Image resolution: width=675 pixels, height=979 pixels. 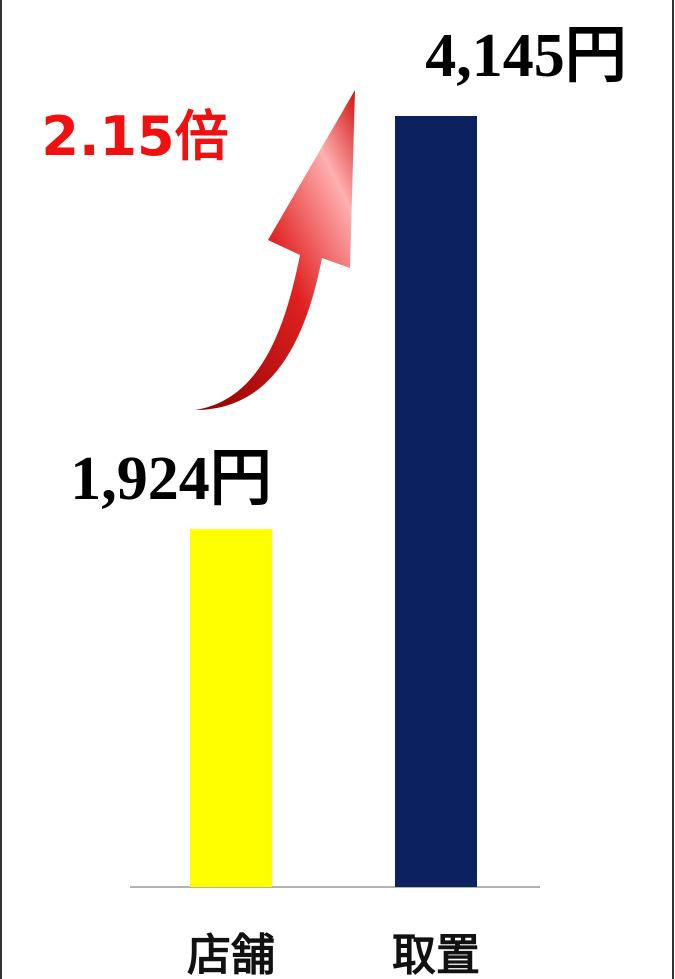 I want to click on category-label: 取置, so click(x=436, y=954).